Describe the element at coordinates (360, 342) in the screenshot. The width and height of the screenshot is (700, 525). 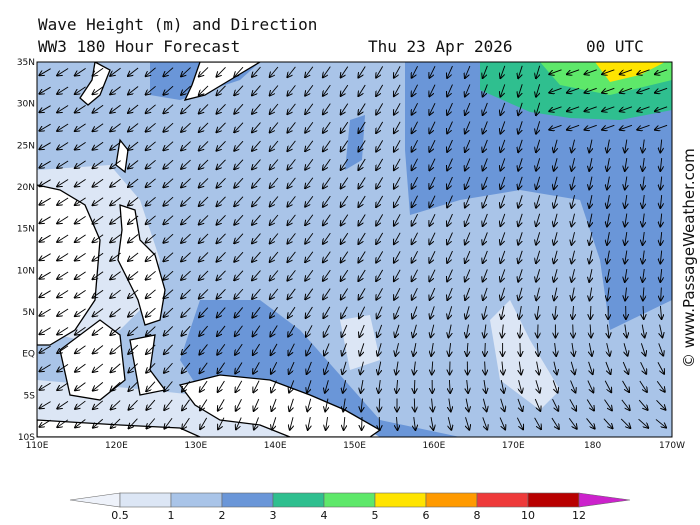
I see `wave-zone` at that location.